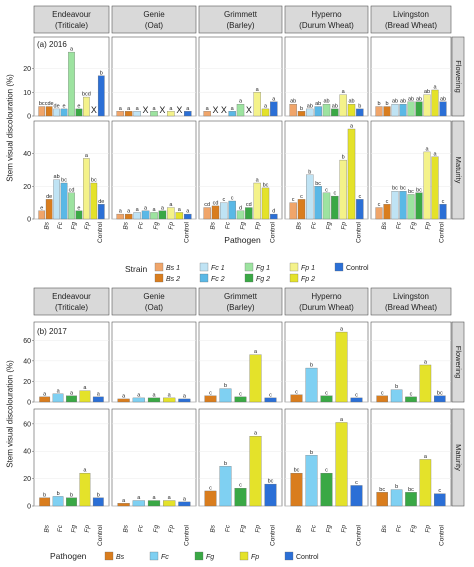 This screenshot has height=567, width=474. What do you see at coordinates (358, 535) in the screenshot?
I see `x-tick-label: Control` at bounding box center [358, 535].